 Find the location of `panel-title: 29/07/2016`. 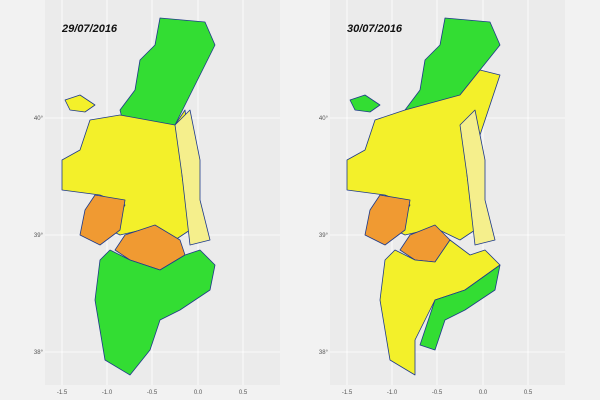

panel-title: 29/07/2016 is located at coordinates (89, 29).